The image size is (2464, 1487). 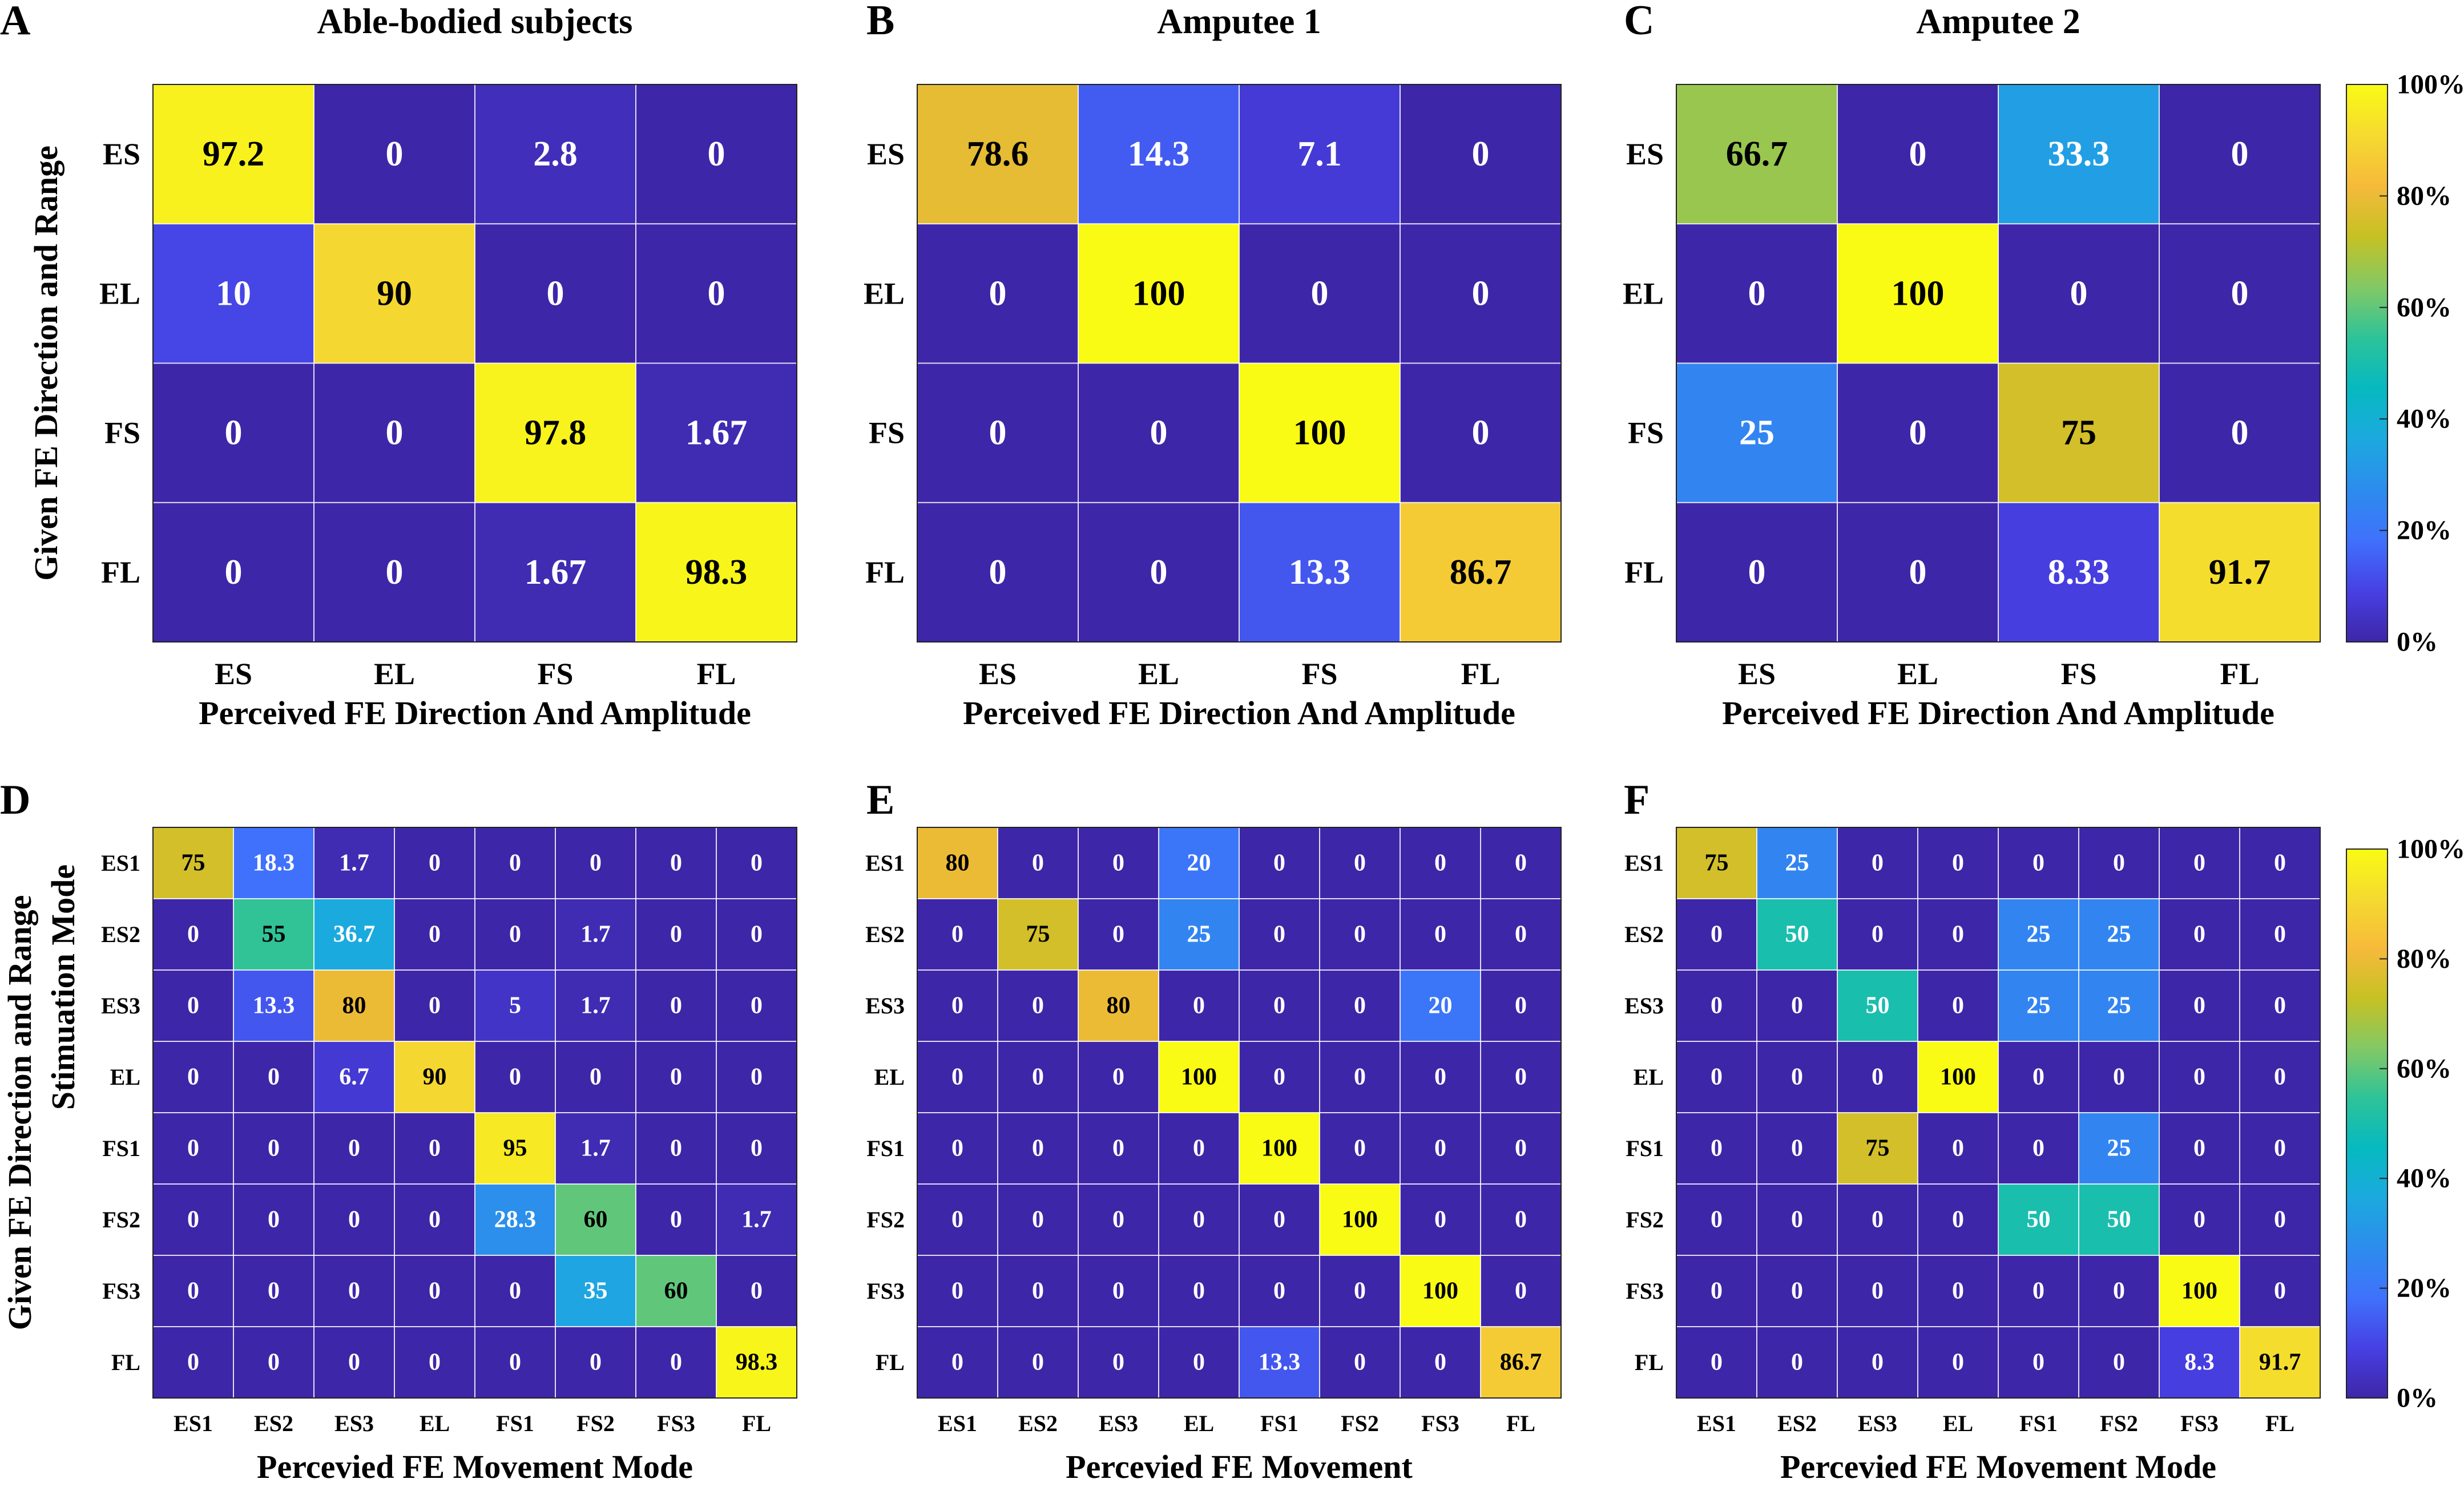 What do you see at coordinates (15, 800) in the screenshot?
I see `panel-letter: D` at bounding box center [15, 800].